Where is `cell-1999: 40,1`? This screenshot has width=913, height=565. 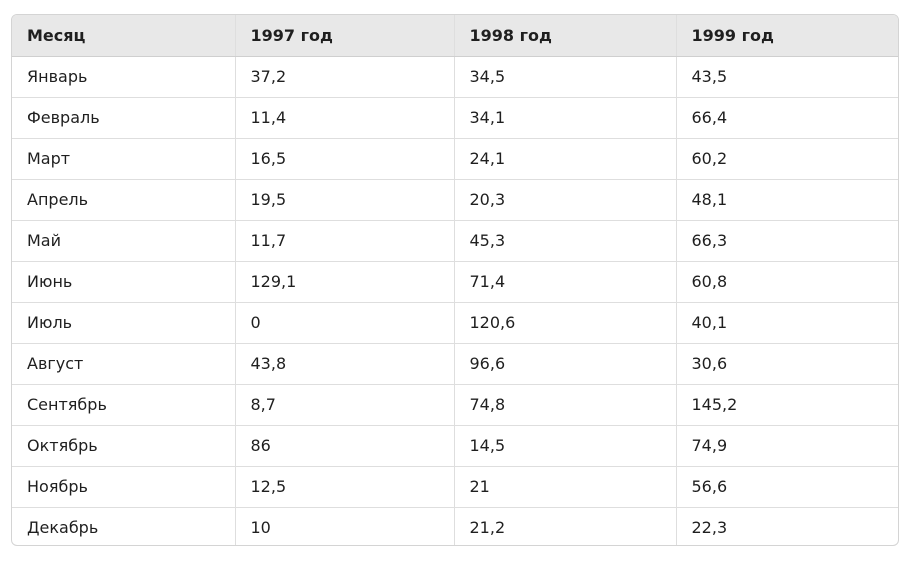
cell-1999: 40,1 is located at coordinates (786, 322).